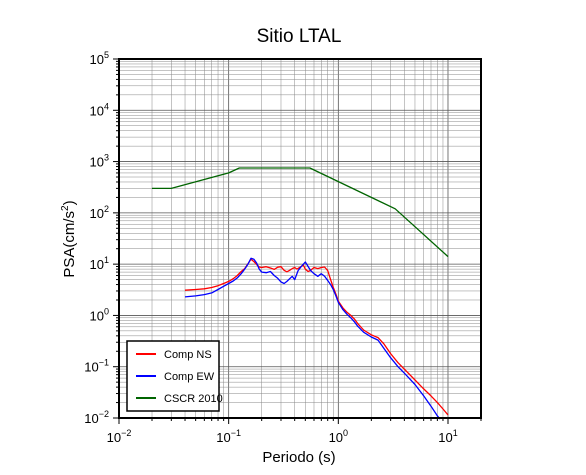  What do you see at coordinates (106, 311) in the screenshot?
I see `y-tick-label-exponent: 0` at bounding box center [106, 311].